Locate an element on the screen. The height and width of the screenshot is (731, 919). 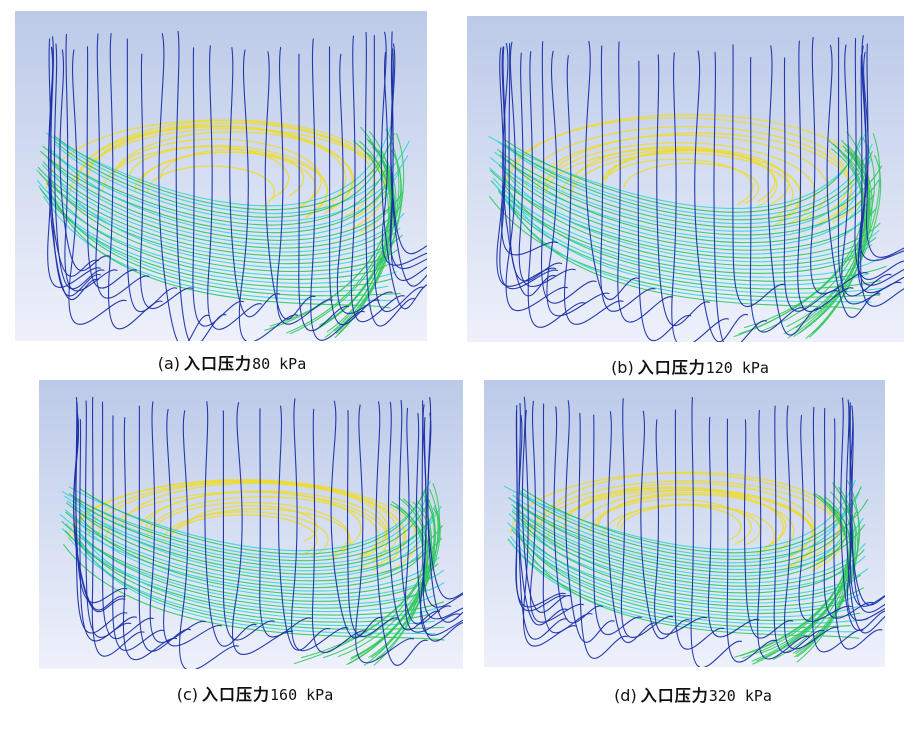
caption-d-pressure: 320 kPa is located at coordinates (740, 696).